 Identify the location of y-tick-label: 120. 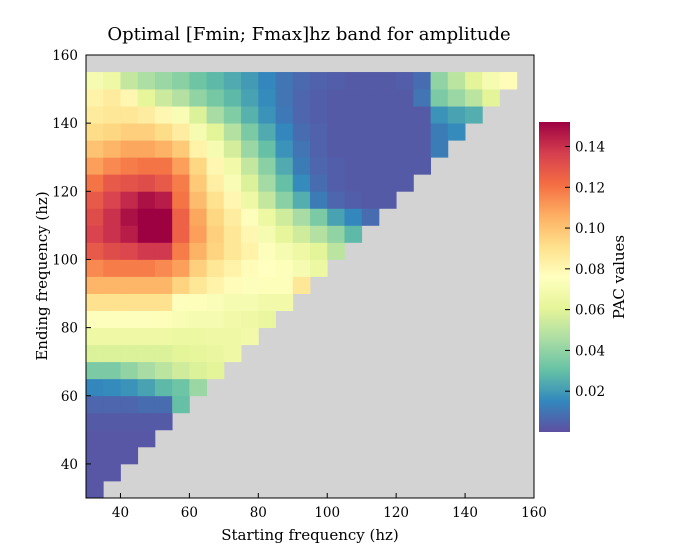
(65, 192).